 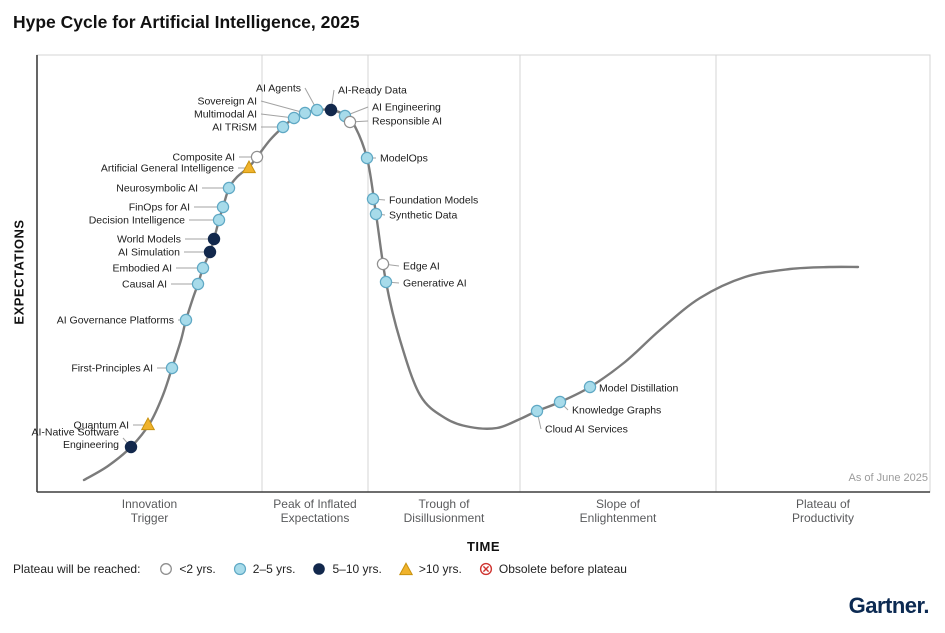 What do you see at coordinates (586, 430) in the screenshot?
I see `point-label: Cloud AI Services` at bounding box center [586, 430].